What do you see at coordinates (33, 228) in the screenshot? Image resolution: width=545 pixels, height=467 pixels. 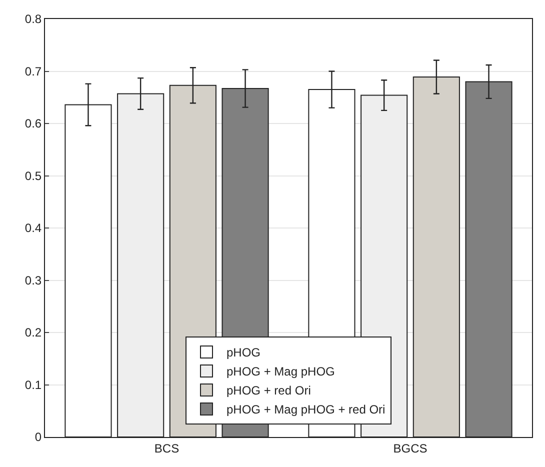 I see `y-tick-label: 0.4` at bounding box center [33, 228].